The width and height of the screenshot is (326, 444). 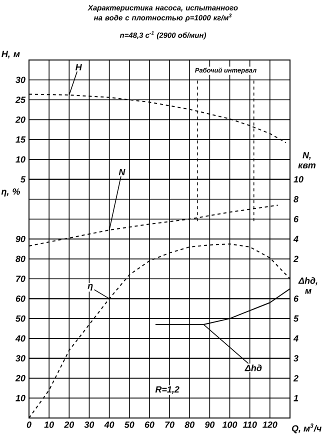 What do you see at coordinates (299, 179) in the screenshot?
I see `y2-tick-label: 10` at bounding box center [299, 179].